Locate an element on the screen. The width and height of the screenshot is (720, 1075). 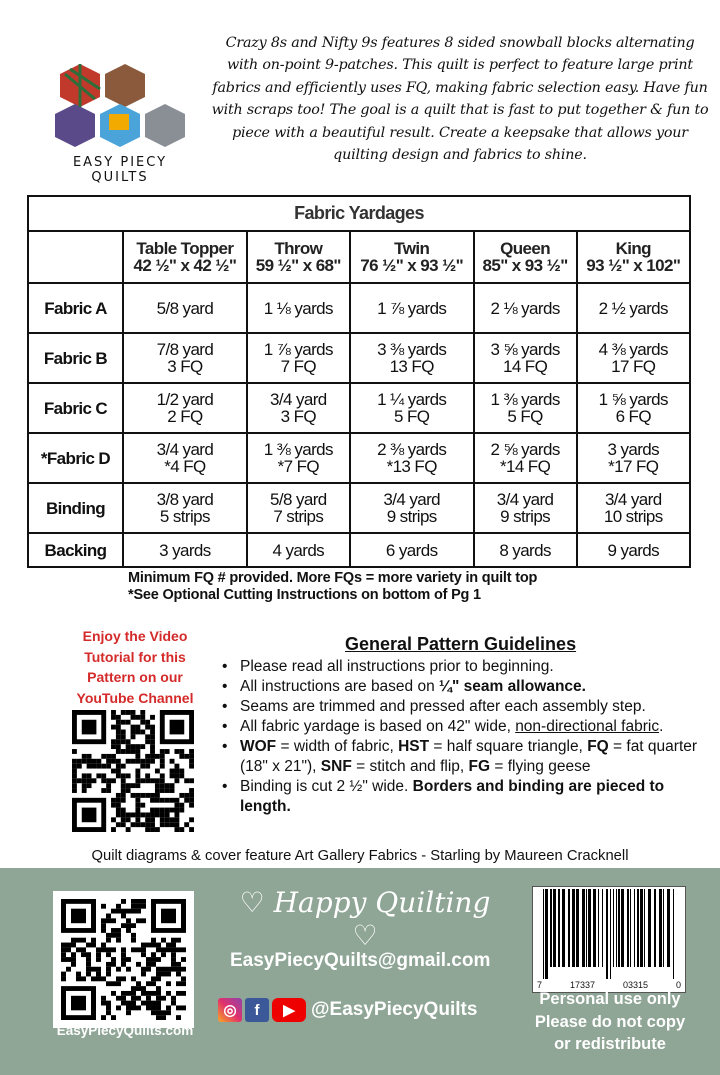
website-qr-code is located at coordinates (123, 959).